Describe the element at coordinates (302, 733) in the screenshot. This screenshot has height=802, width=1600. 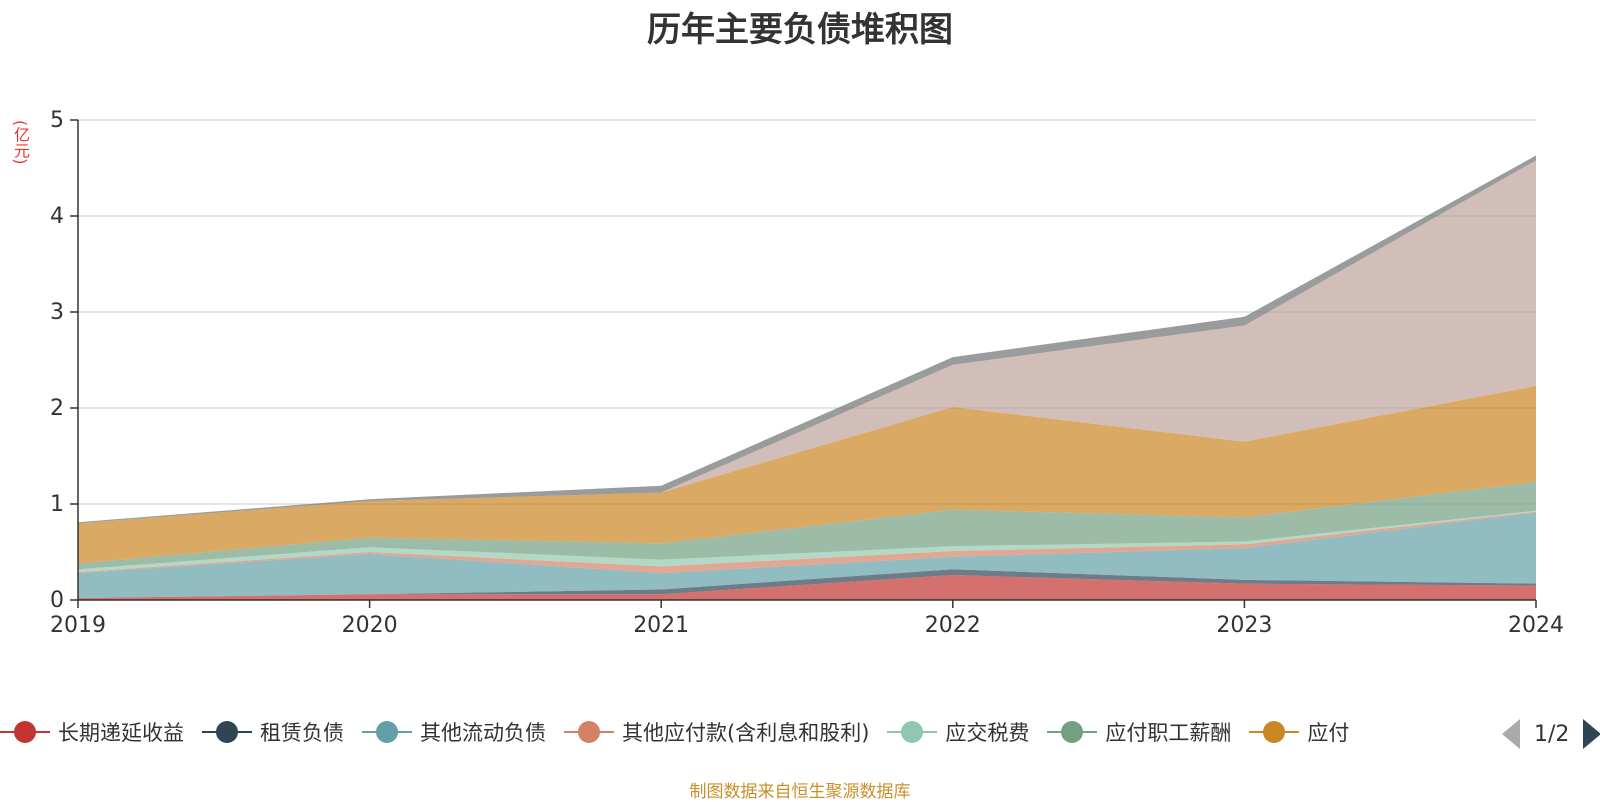
I see `legend-label: 租赁负债` at that location.